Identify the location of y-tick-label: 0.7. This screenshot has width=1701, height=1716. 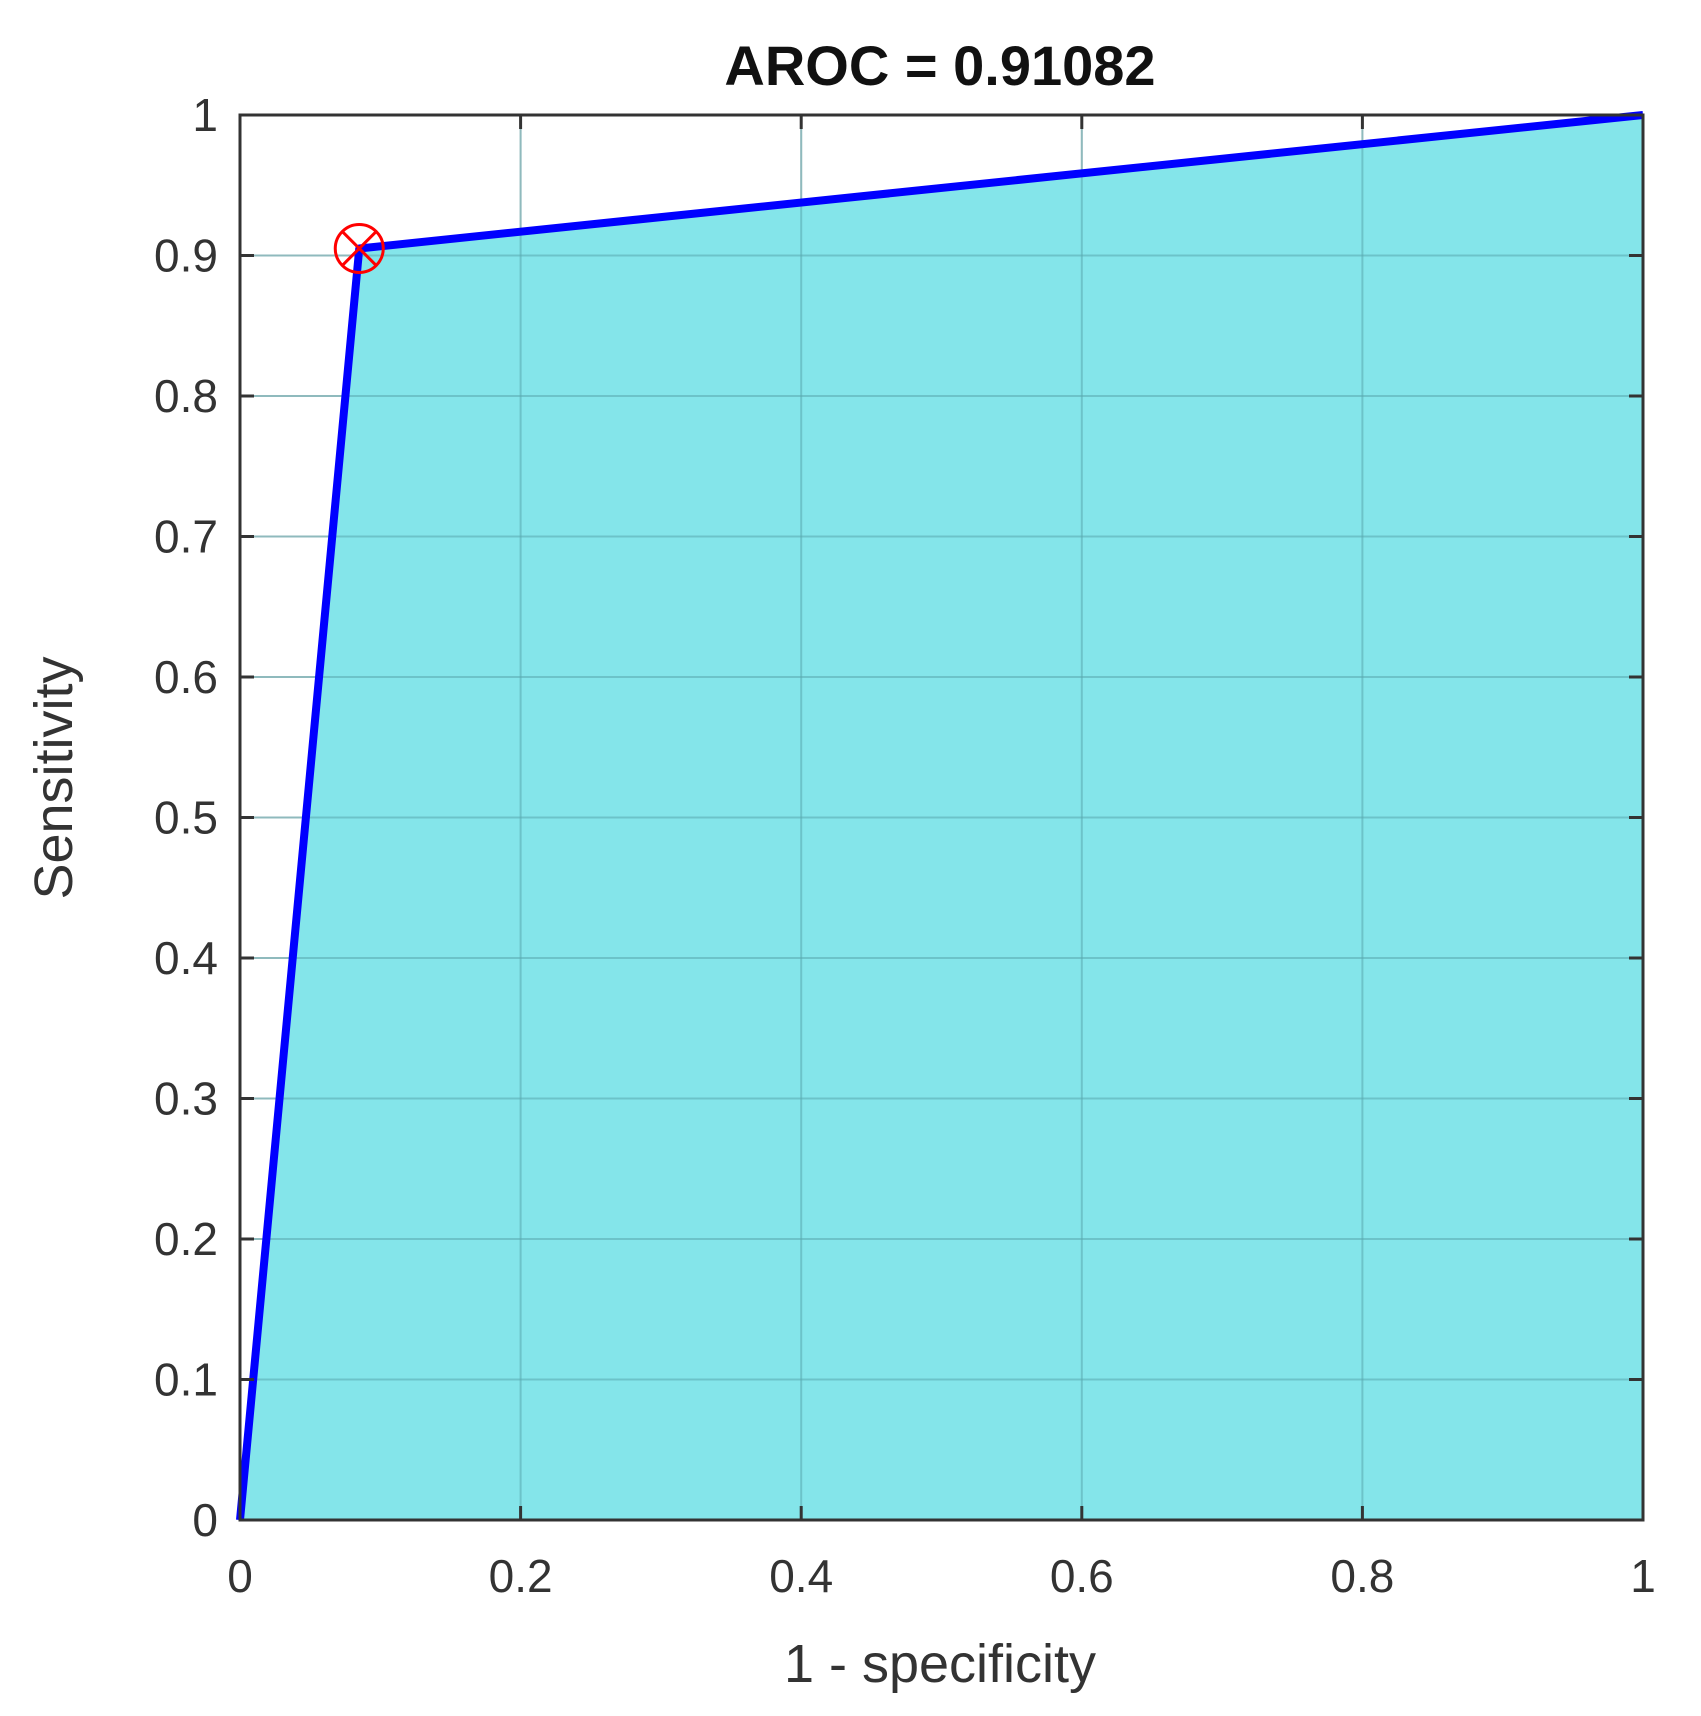
(186, 537).